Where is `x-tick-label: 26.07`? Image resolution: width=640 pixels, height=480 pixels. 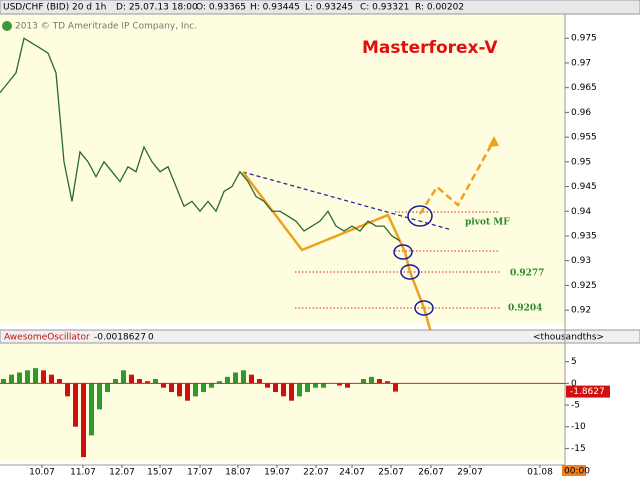
x-tick-label: 26.07 is located at coordinates (431, 473).